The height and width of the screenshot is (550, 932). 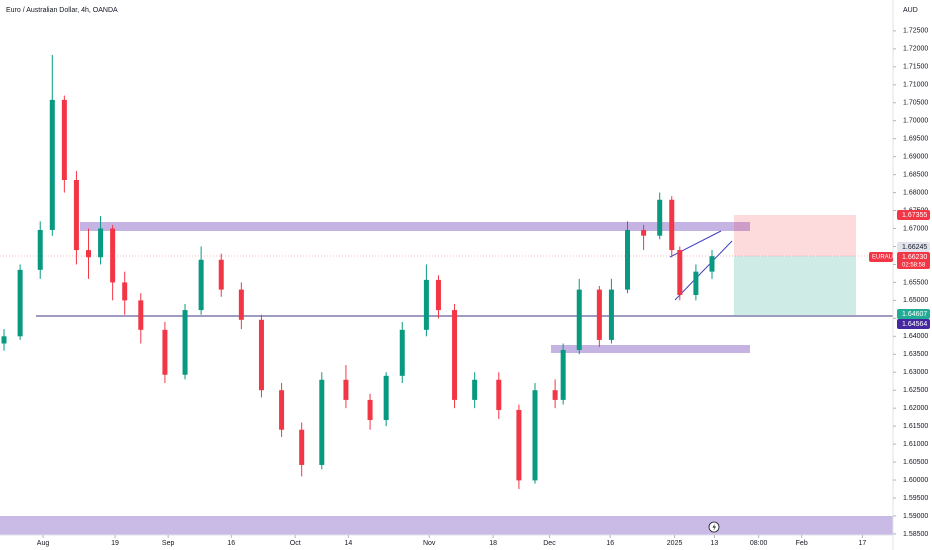 I want to click on y-tick-label: 1.63000, so click(x=915, y=372).